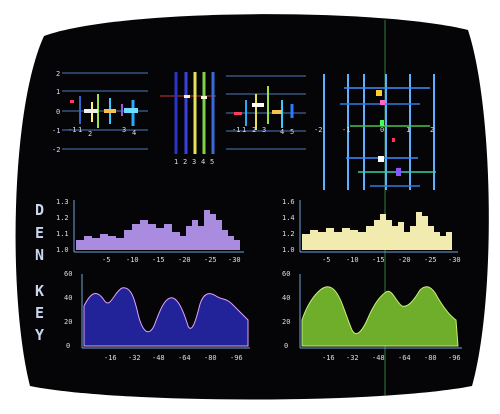 Image resolution: width=500 pixels, height=414 pixels. What do you see at coordinates (286, 322) in the screenshot?
I see `lime-ytick: 20` at bounding box center [286, 322].